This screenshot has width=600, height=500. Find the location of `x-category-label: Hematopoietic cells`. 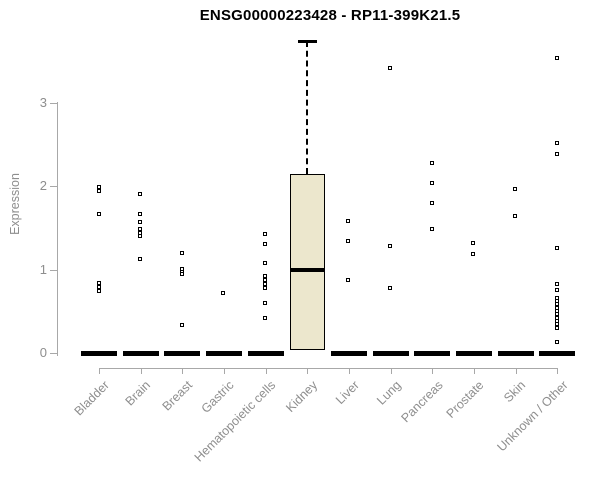

x-category-label: Hematopoietic cells is located at coordinates (235, 421).